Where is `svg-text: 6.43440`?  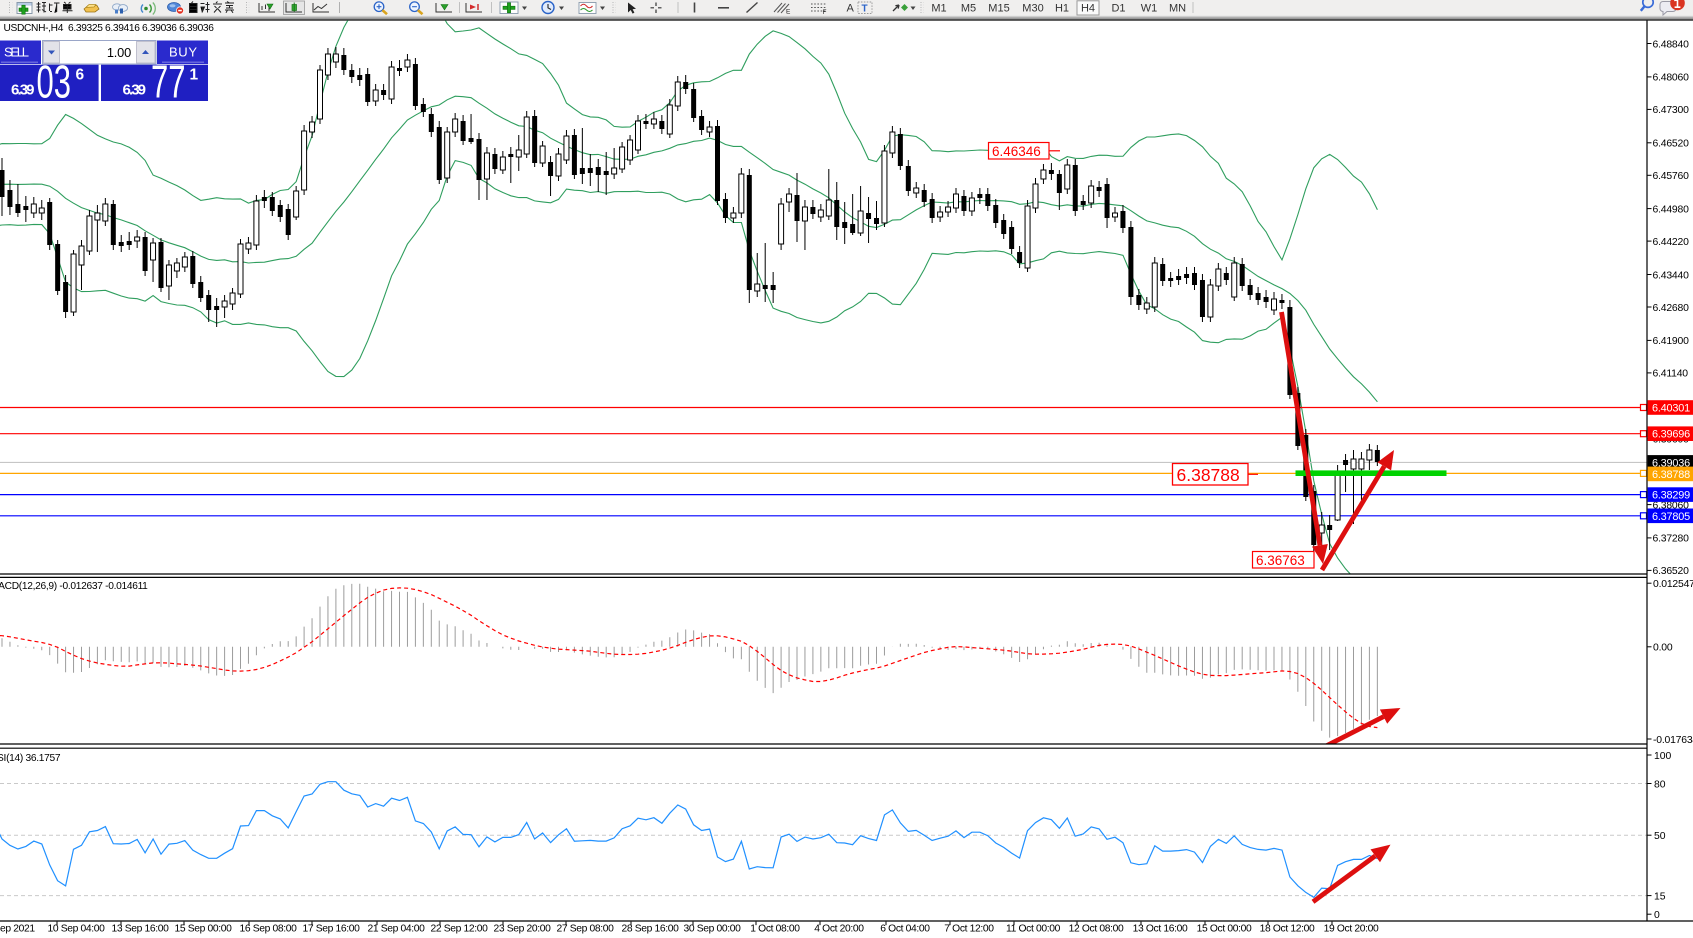
svg-text: 6.43440 is located at coordinates (1671, 275).